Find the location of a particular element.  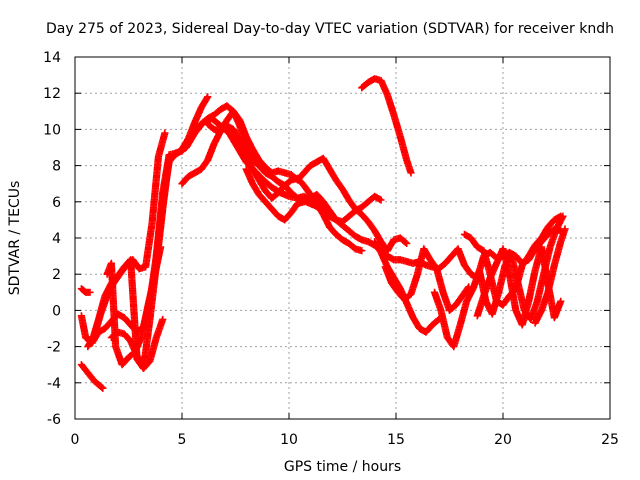

series-s7 is located at coordinates (137, 343).